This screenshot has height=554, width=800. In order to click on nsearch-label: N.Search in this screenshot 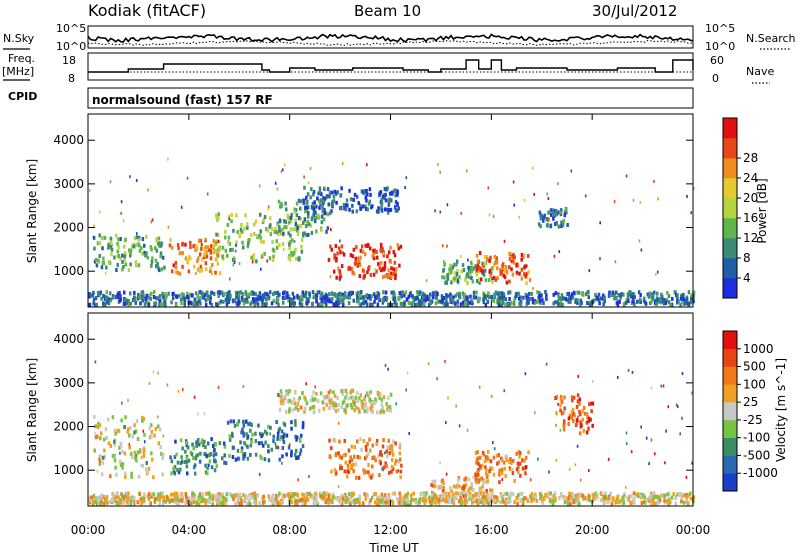, I will do `click(771, 38)`.